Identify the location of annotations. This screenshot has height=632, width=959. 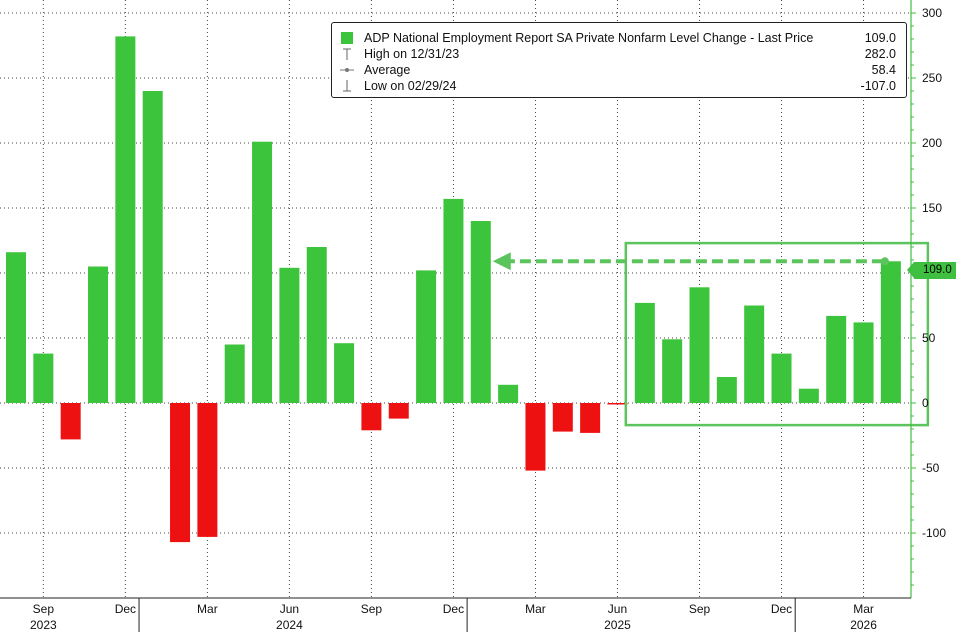
(711, 334).